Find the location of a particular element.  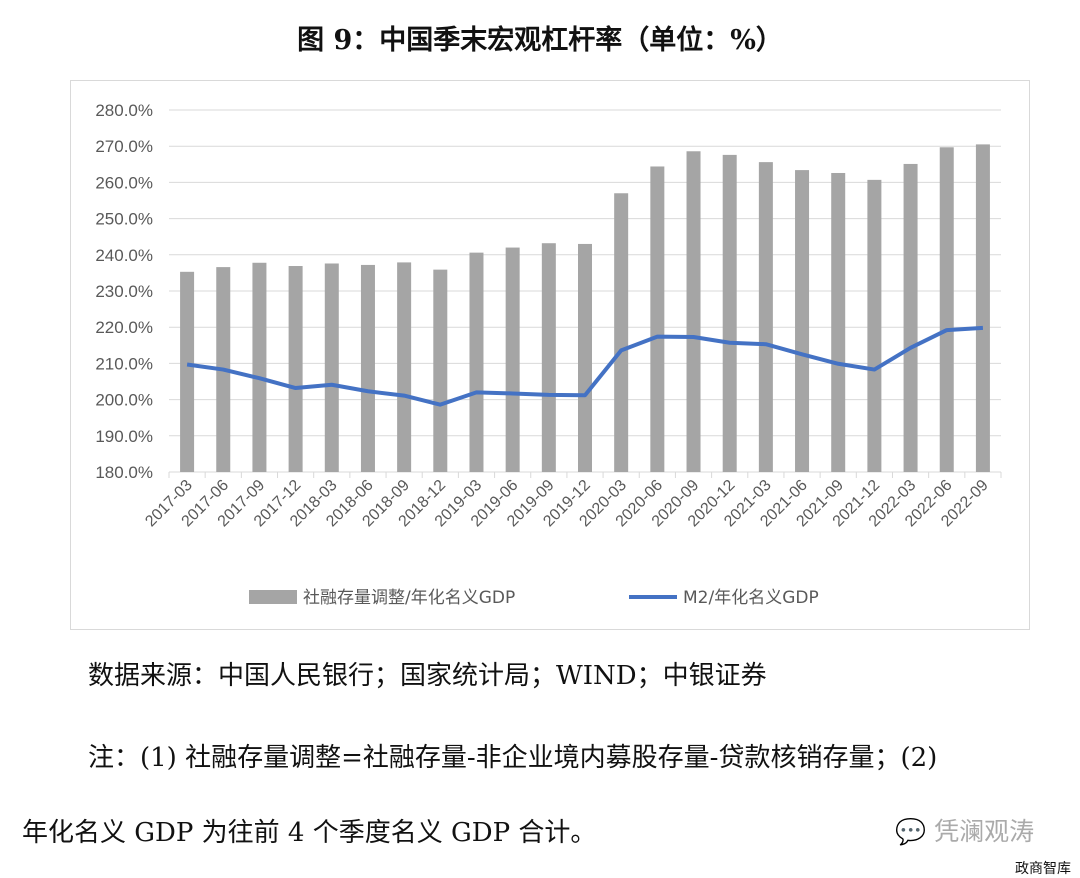

note-line-2: 年化名义 GDP 为往前 4 个季度名义 GDP 合计。 is located at coordinates (309, 833).